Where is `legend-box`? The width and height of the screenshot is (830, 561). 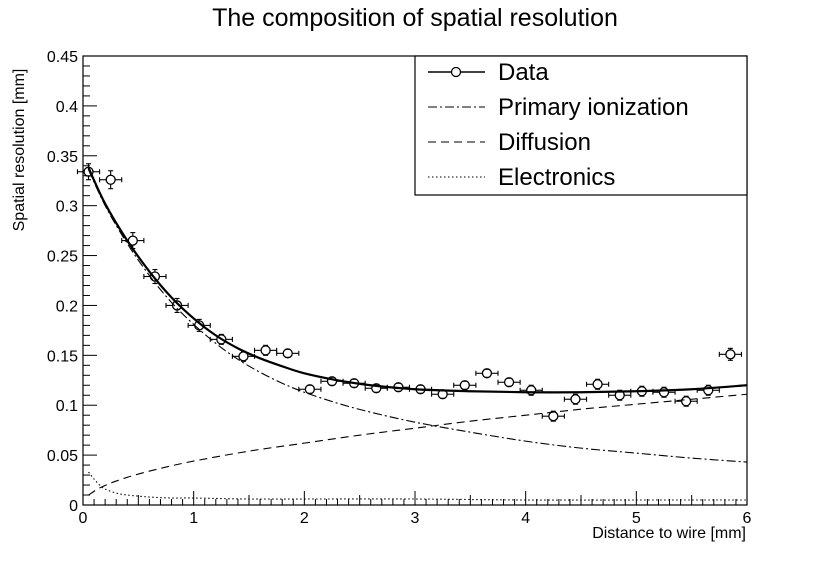
legend-box is located at coordinates (581, 125).